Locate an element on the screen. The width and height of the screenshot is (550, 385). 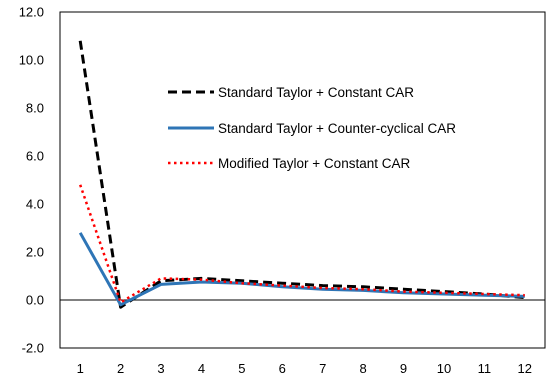
y-tick-label: 12.0 is located at coordinates (31, 12).